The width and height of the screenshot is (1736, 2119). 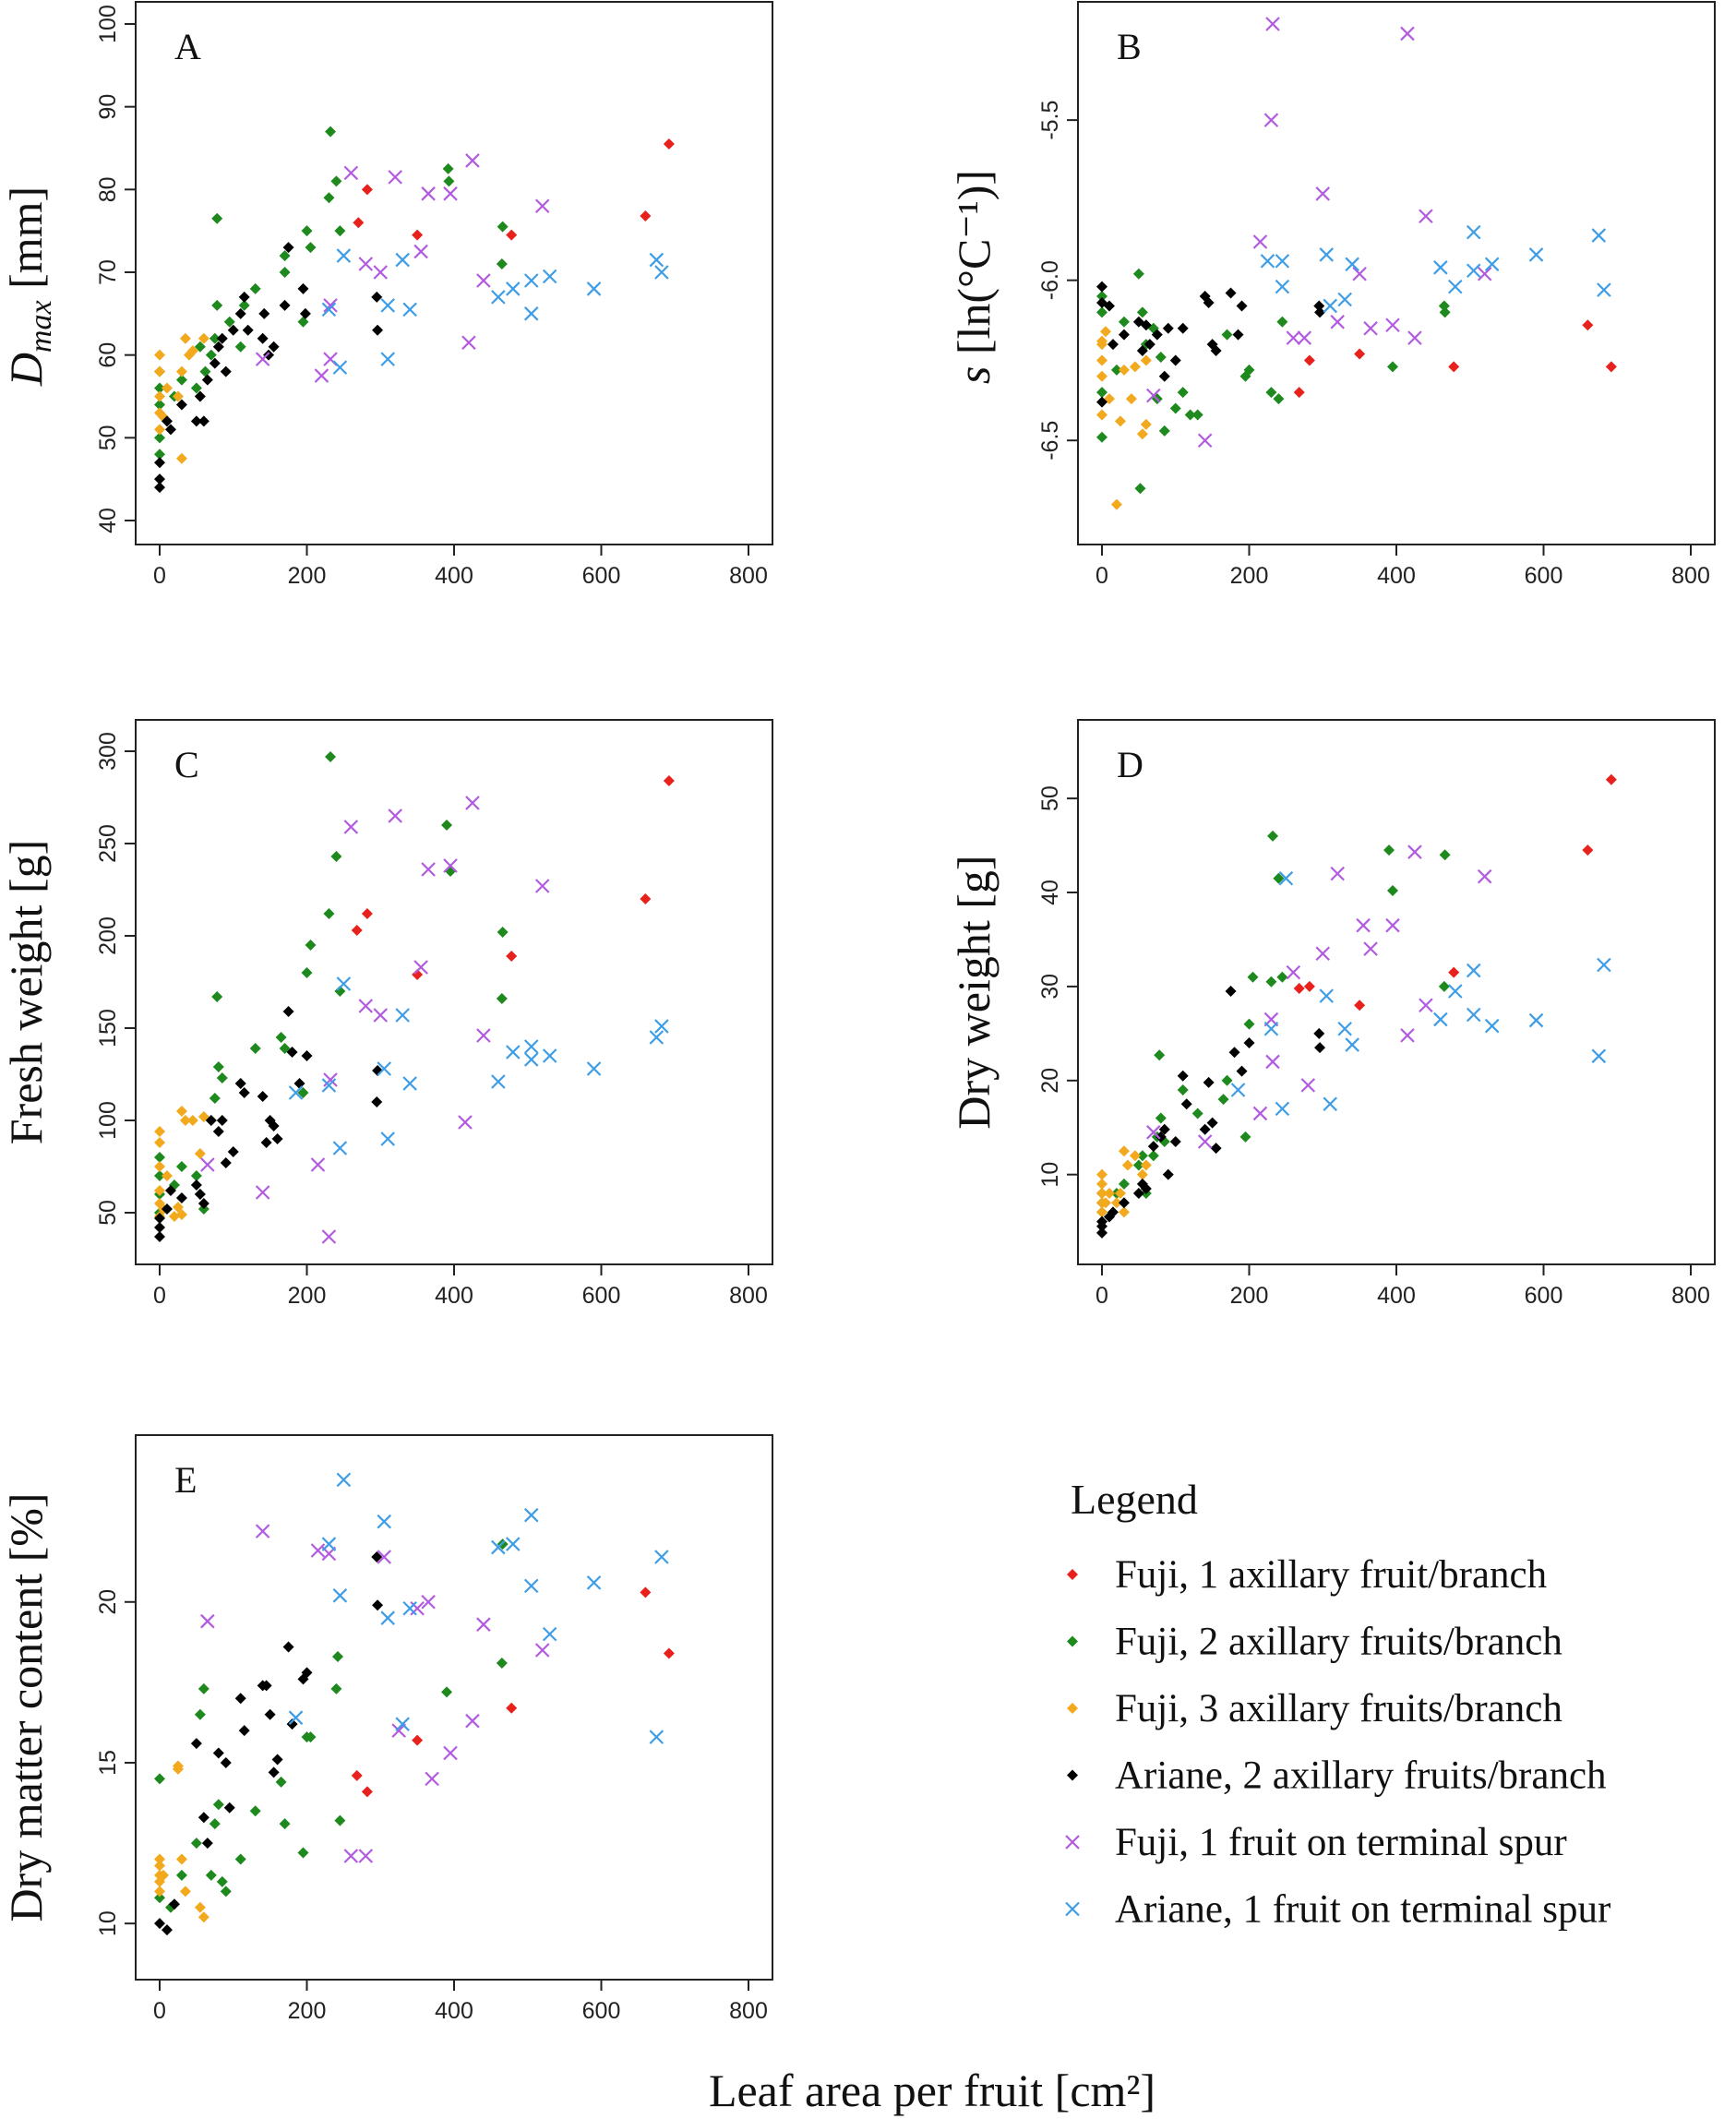 What do you see at coordinates (1101, 576) in the screenshot?
I see `x-tick-label: 0` at bounding box center [1101, 576].